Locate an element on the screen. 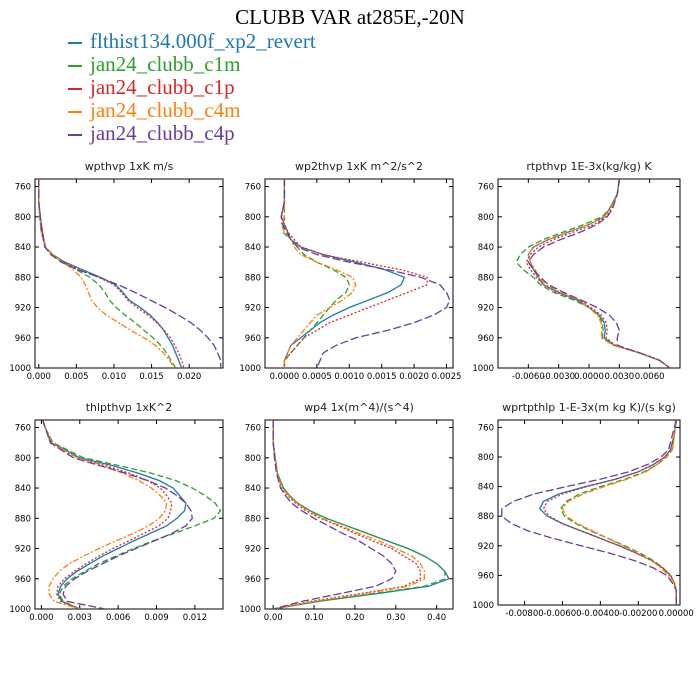 This screenshot has width=700, height=700. legend-label: flthist134.000f_xp2_revert is located at coordinates (203, 41).